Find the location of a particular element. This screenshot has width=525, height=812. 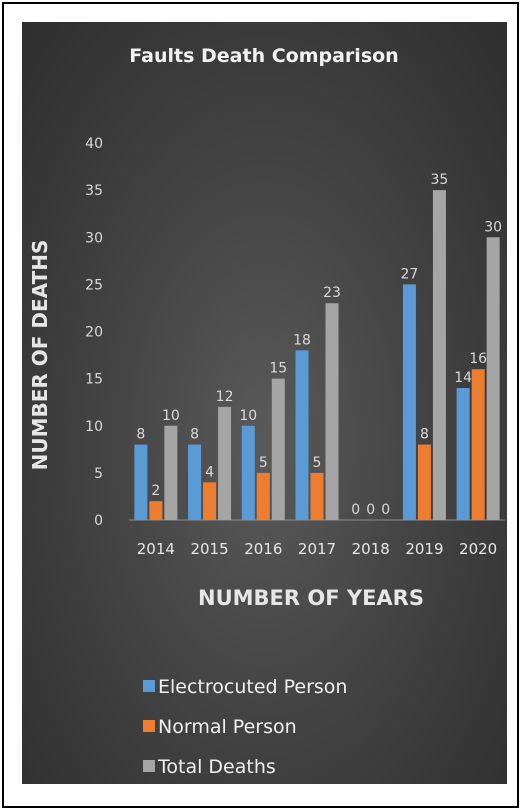

x-axis-ticks: 2014 2015 2016 2017 2018 2019 2020 is located at coordinates (317, 549).